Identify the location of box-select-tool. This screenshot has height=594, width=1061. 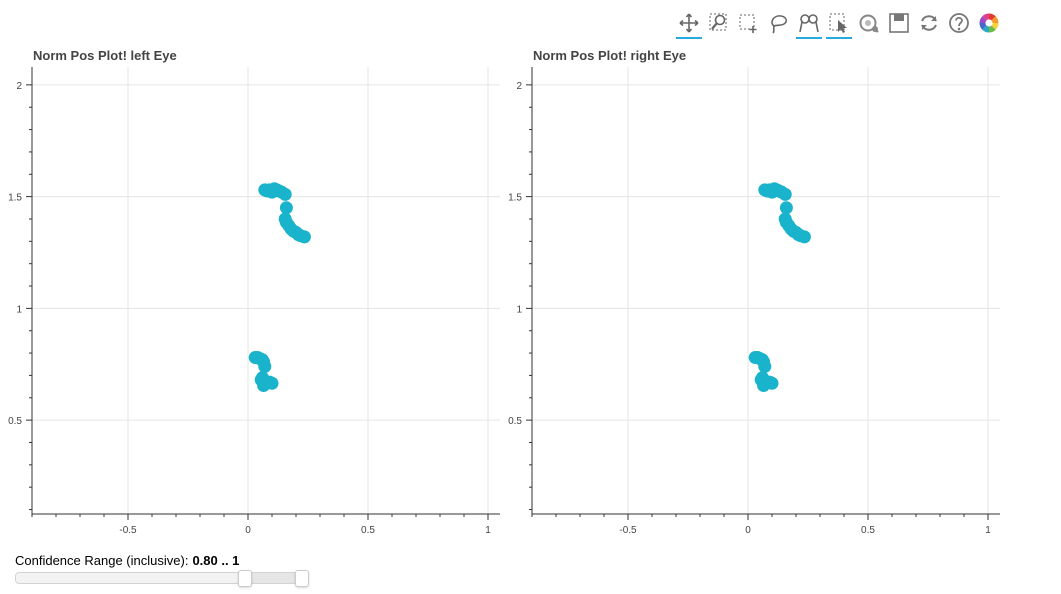
(749, 23).